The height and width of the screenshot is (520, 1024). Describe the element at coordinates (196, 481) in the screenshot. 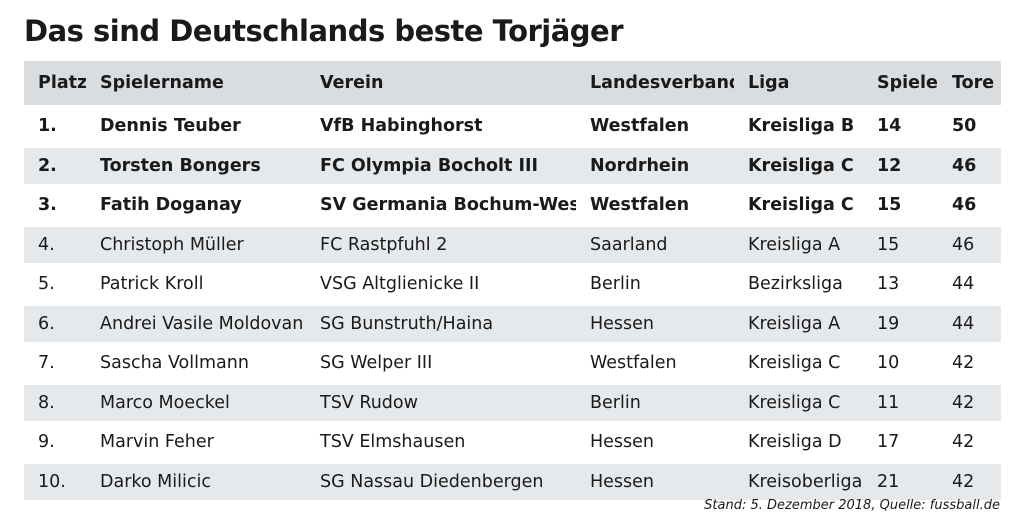

I see `cell-spielername: Darko Milicic` at that location.